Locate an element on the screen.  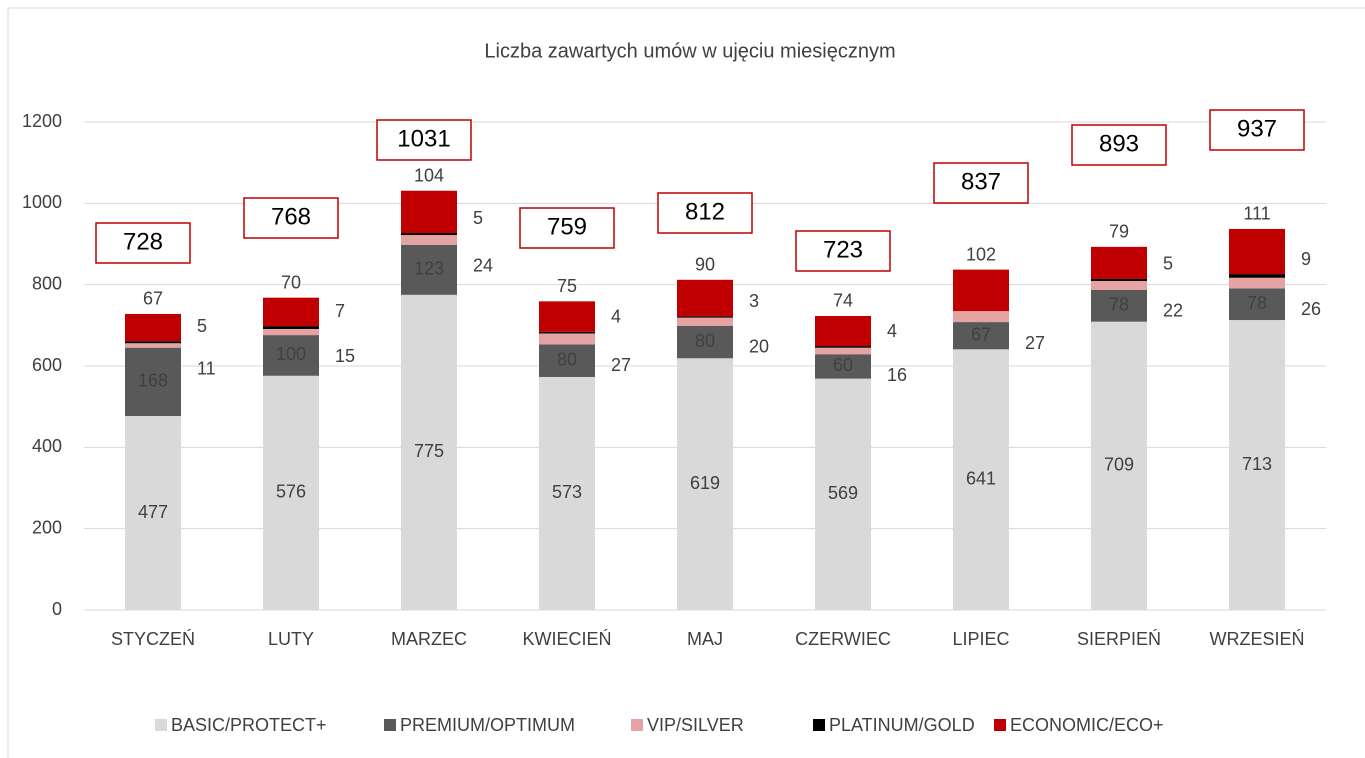
data-label: 619 is located at coordinates (705, 483).